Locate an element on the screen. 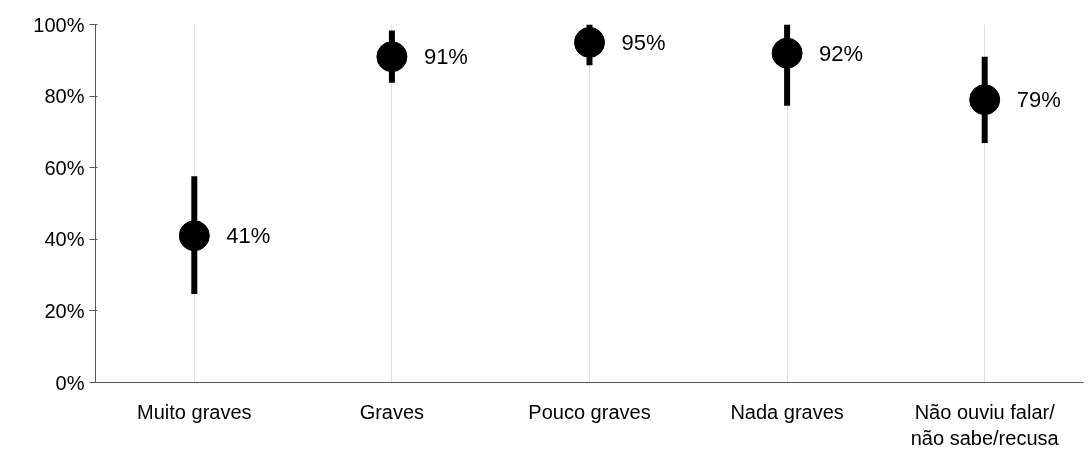  y-tick-label: 100% is located at coordinates (59, 24).